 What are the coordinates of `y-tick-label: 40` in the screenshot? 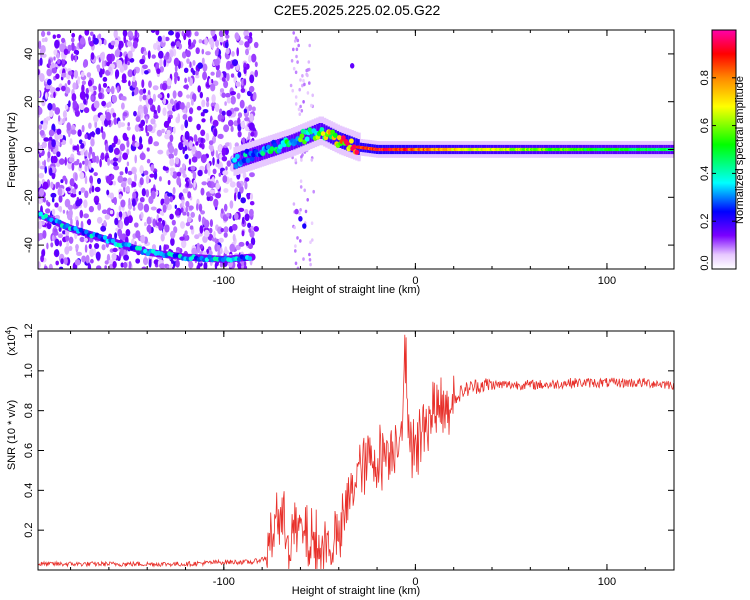 It's located at (29, 54).